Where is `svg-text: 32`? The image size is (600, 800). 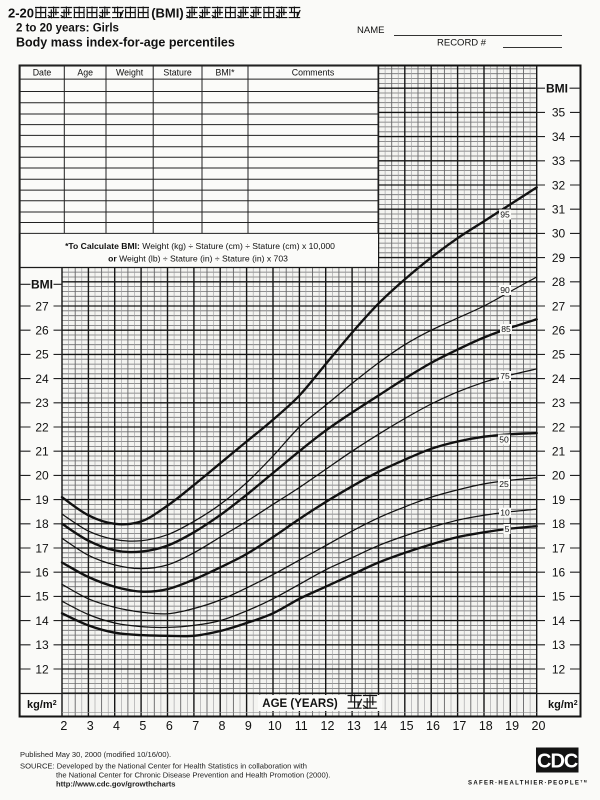 svg-text: 32 is located at coordinates (559, 185).